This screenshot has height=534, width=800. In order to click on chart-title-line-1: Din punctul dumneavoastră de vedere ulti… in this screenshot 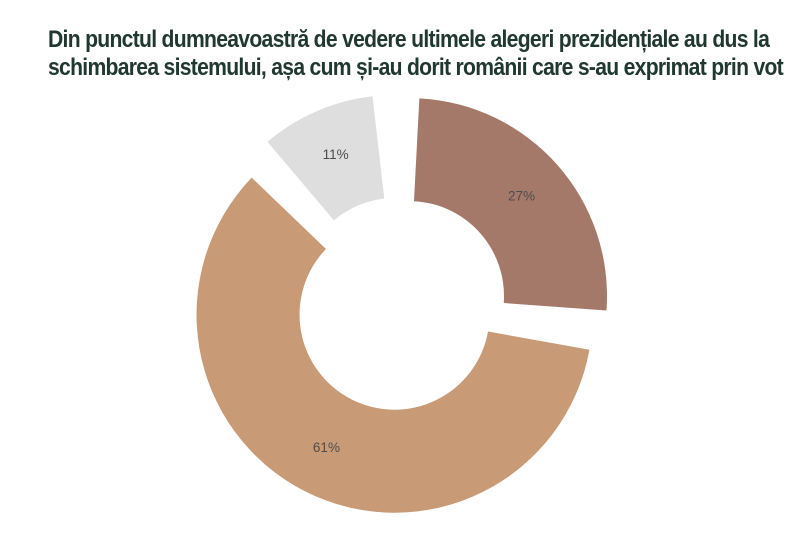, I will do `click(409, 39)`.